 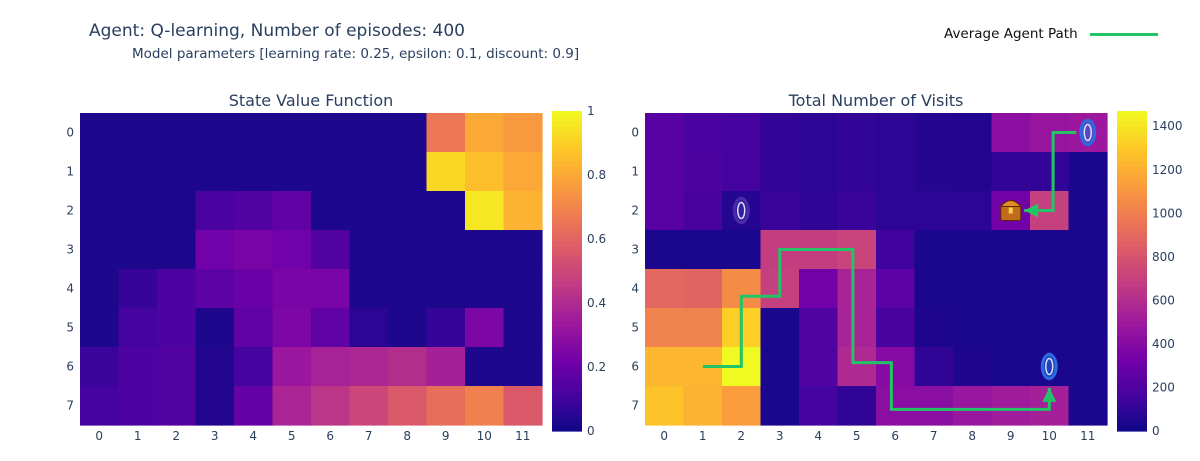 I want to click on legend-line-swatch, so click(x=1123, y=34).